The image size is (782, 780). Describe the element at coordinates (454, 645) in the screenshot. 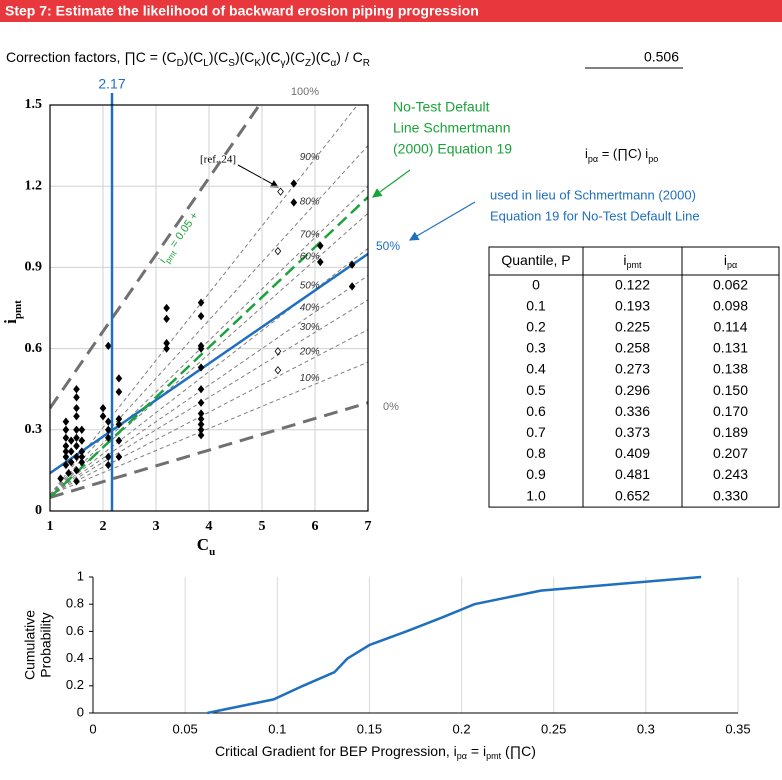

I see `cdf-line` at that location.